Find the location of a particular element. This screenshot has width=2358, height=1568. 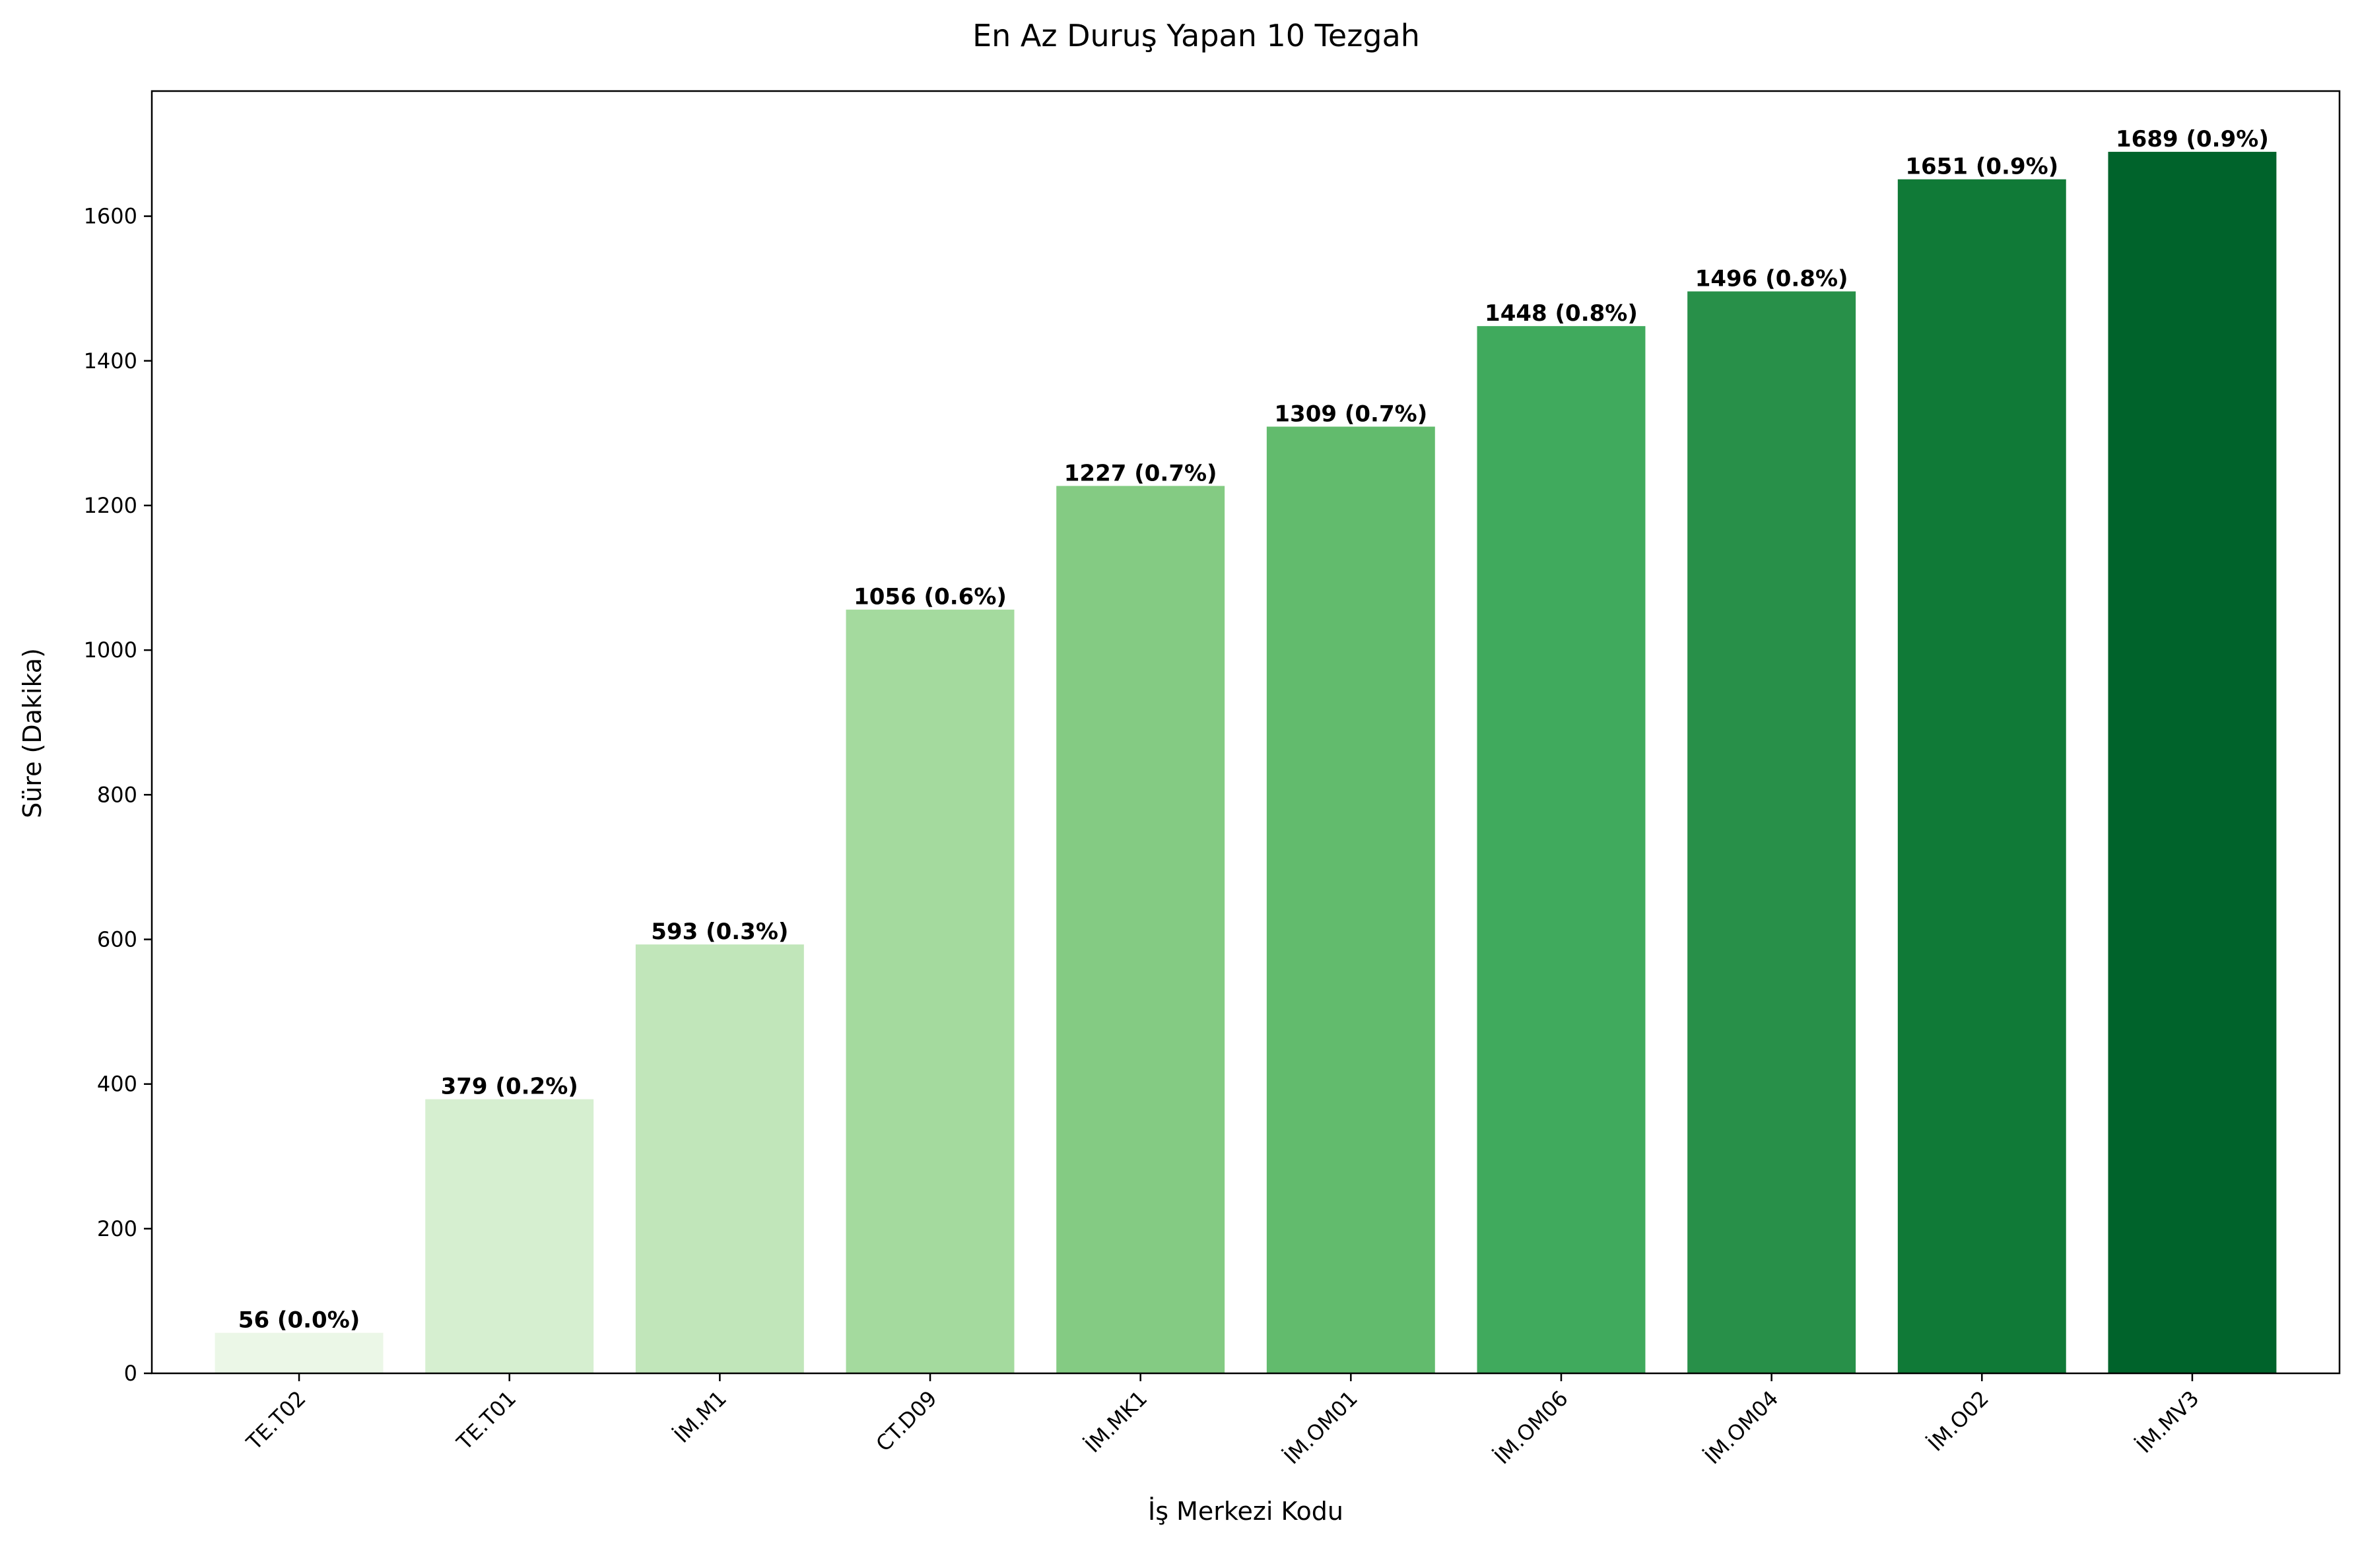

y-tick-label: 200 is located at coordinates (117, 1228).